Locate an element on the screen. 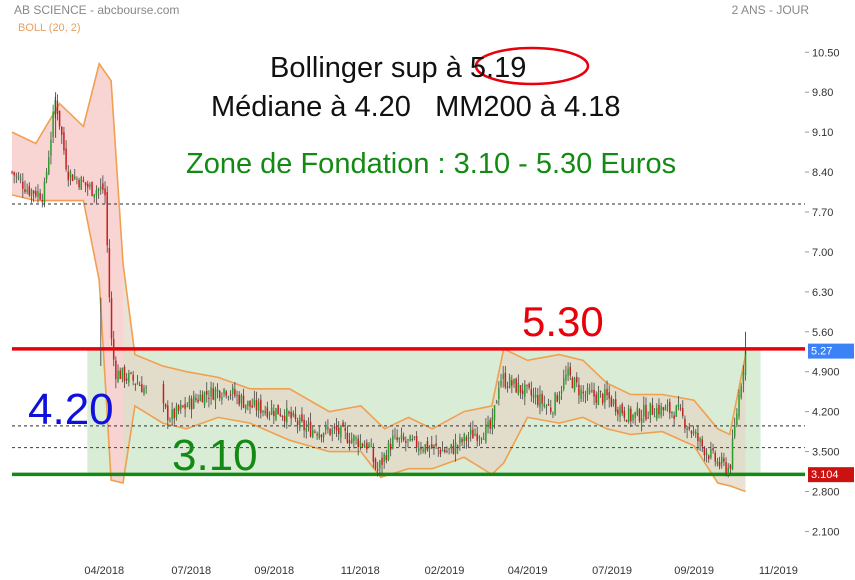  last-price-tag: 5.27 is located at coordinates (821, 352).